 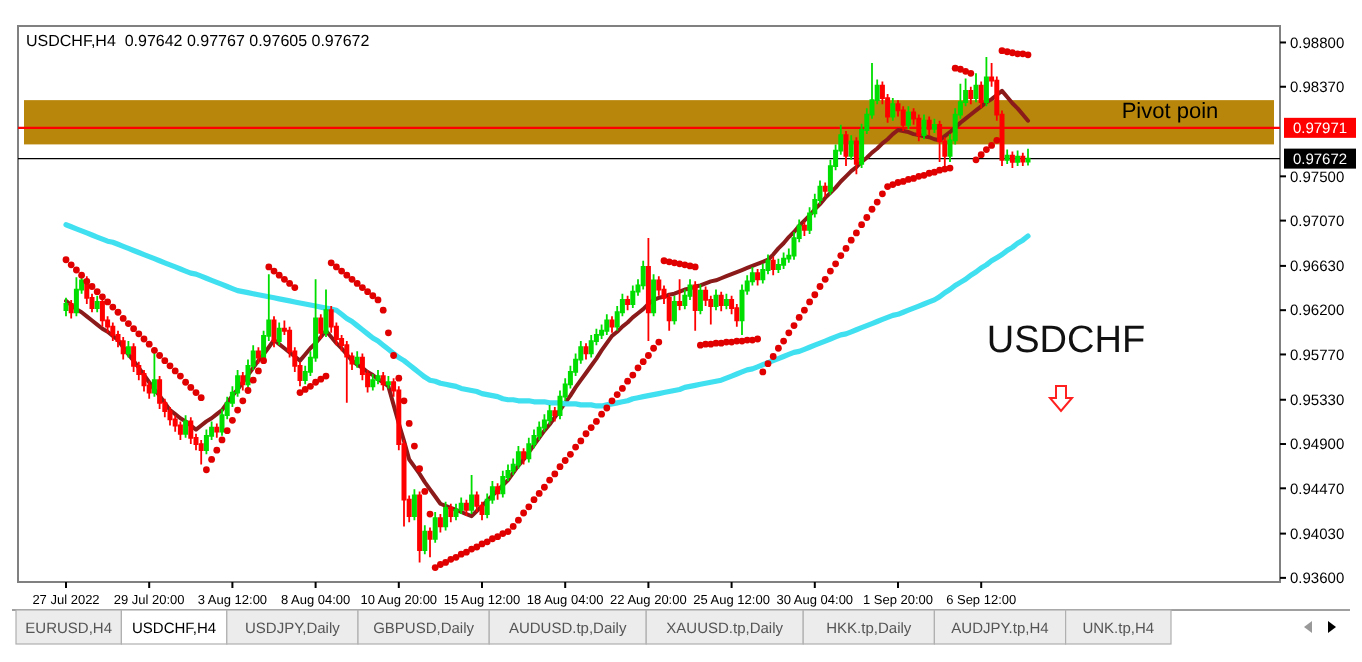 What do you see at coordinates (1170, 112) in the screenshot?
I see `band-label: Pivot poin` at bounding box center [1170, 112].